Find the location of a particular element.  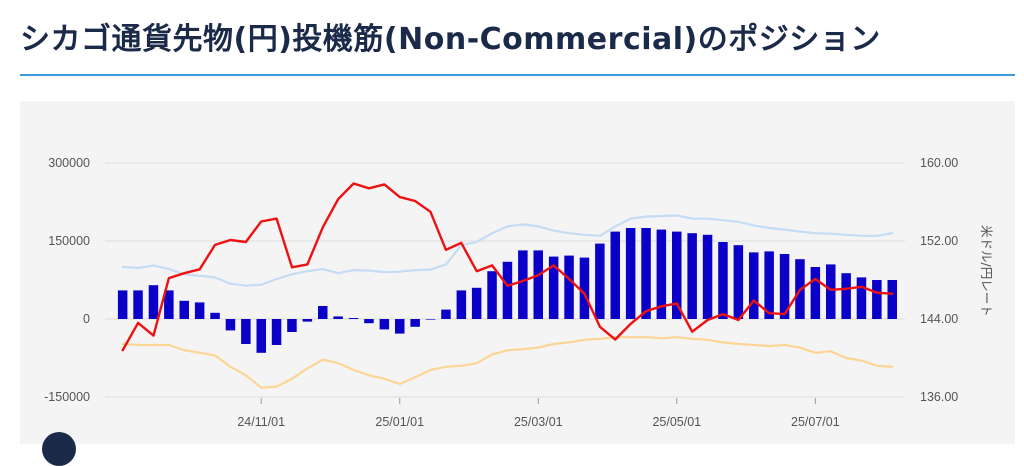

right-axis-ticks: 160.00 152.00 144.00 136.00 is located at coordinates (939, 280).